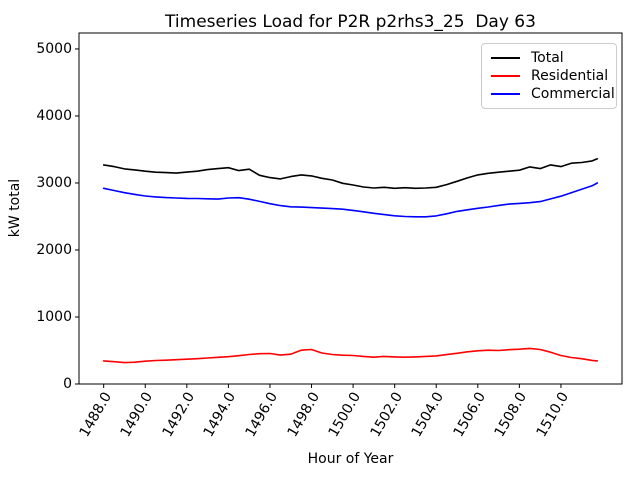 This screenshot has height=480, width=640. I want to click on legend-label-total: Total, so click(547, 58).